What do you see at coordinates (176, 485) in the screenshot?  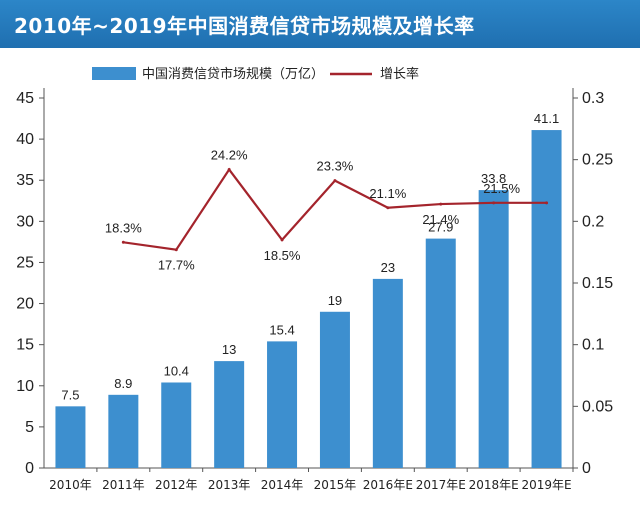 I see `x-tick-label: 2012年` at bounding box center [176, 485].